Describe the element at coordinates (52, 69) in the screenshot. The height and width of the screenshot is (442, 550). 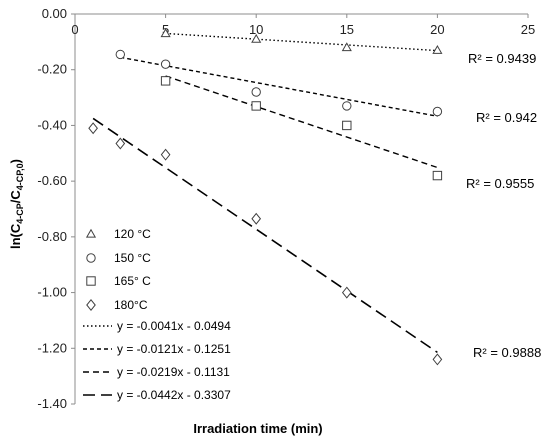
I see `y-tick-label: -0.20` at that location.